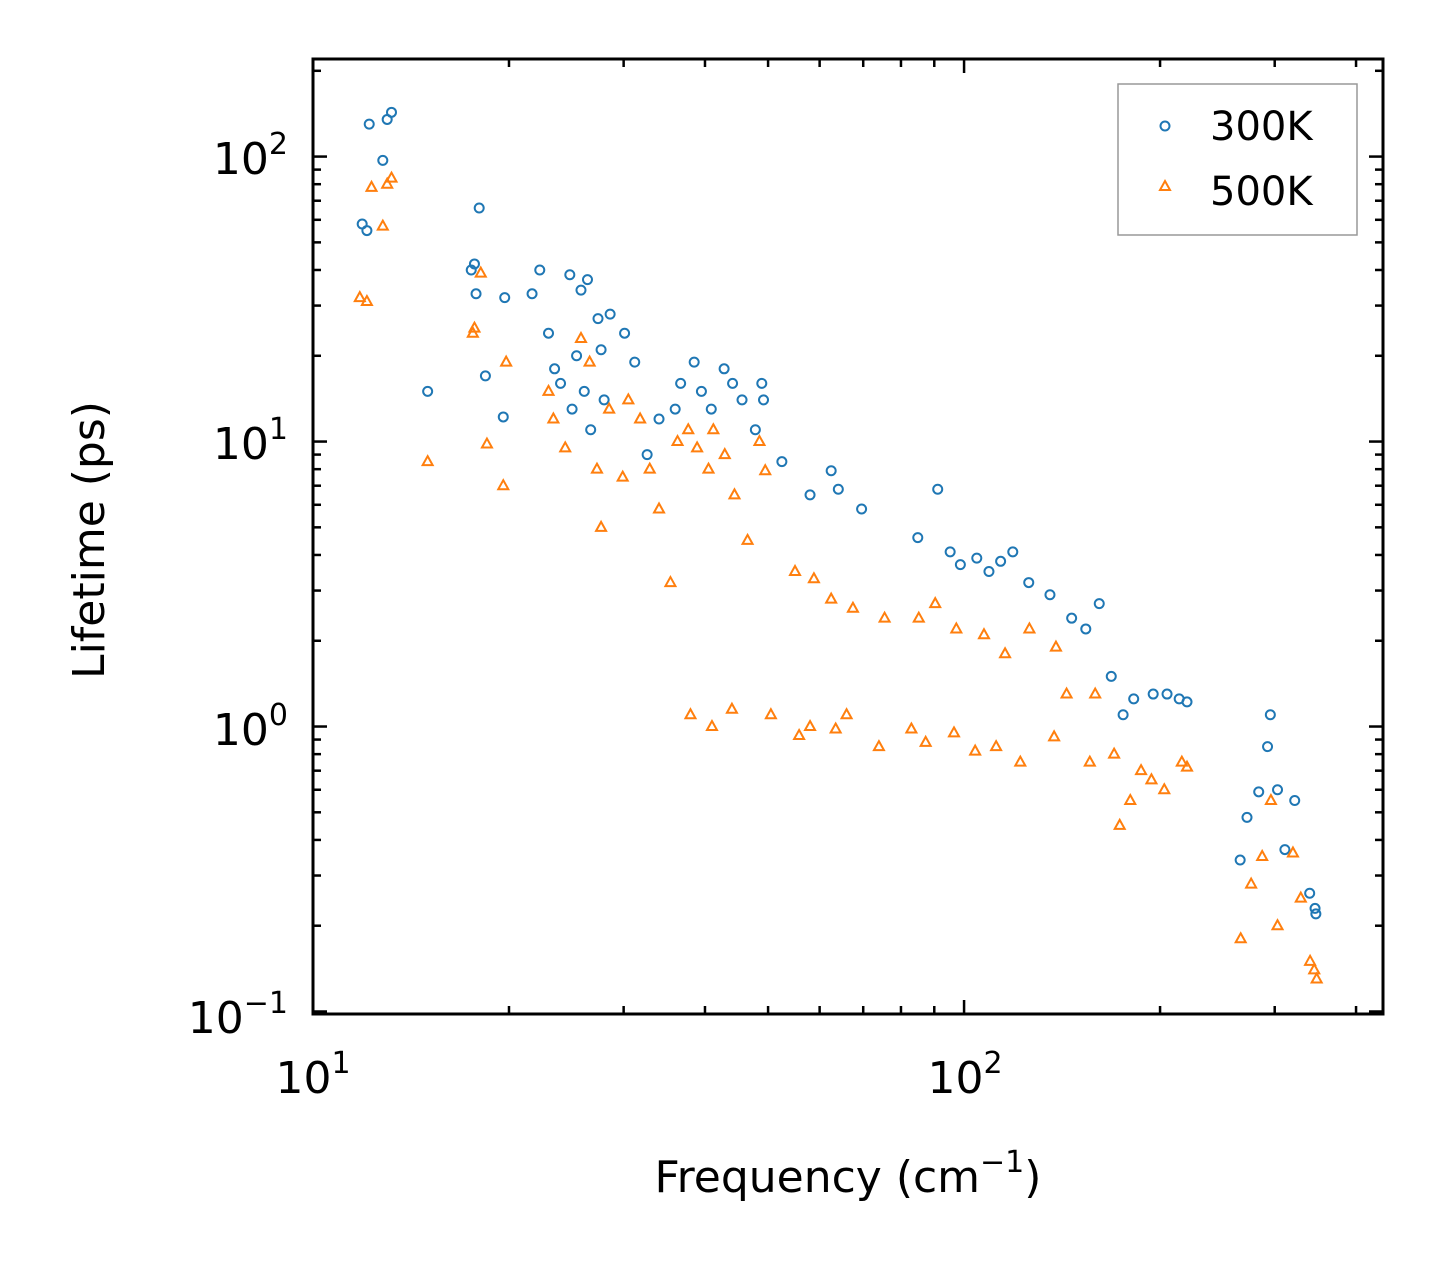 The image size is (1442, 1265). I want to click on y-tick-label-100-base: 10, so click(241, 159).